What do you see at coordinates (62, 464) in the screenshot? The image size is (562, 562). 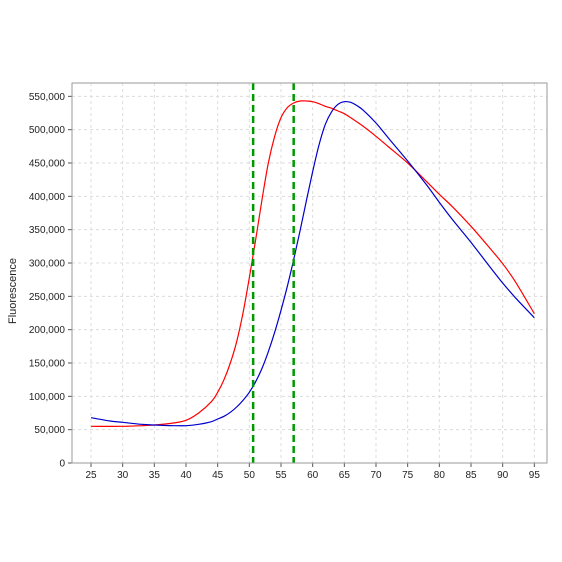 I see `y-tick-label: 0` at bounding box center [62, 464].